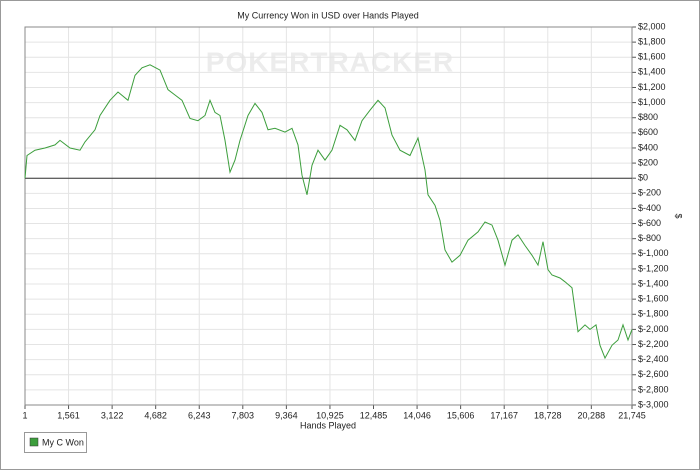  I want to click on y-tick-label: $400, so click(648, 147).